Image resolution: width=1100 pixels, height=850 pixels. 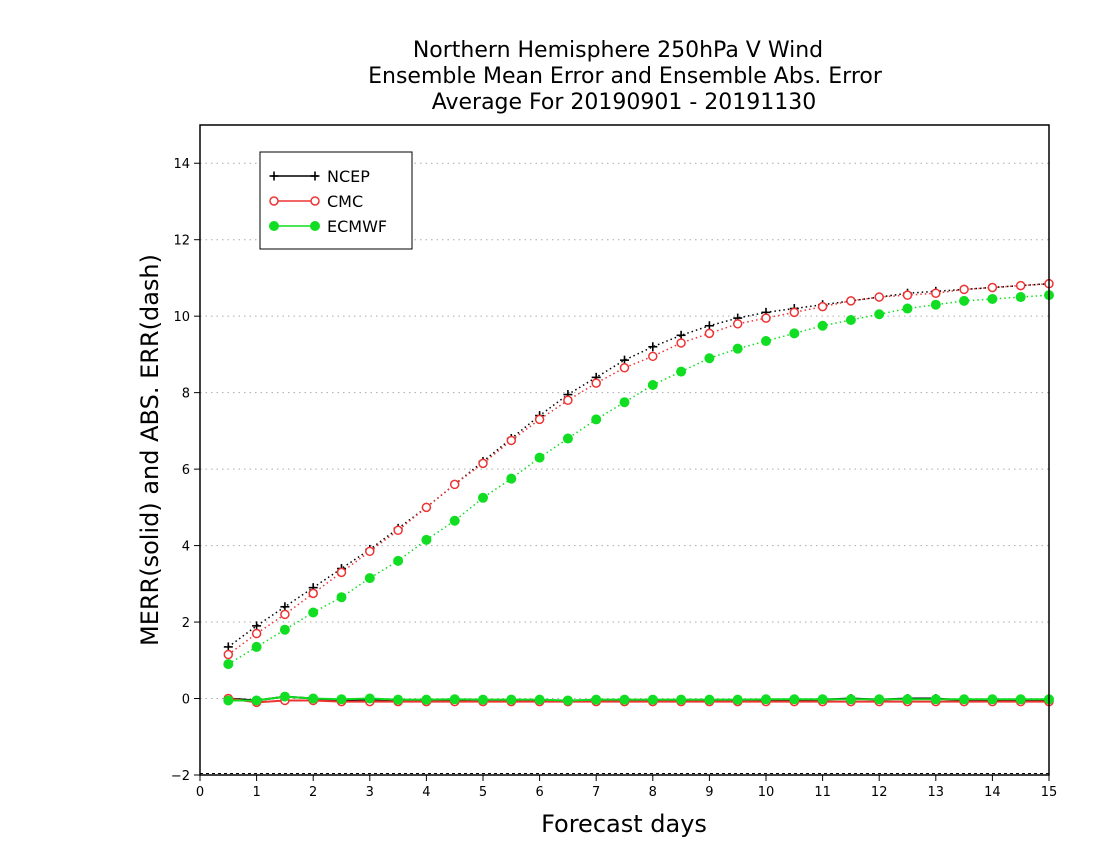 What do you see at coordinates (638, 698) in the screenshot?
I see `series-ecmwf-mean-error-line` at bounding box center [638, 698].